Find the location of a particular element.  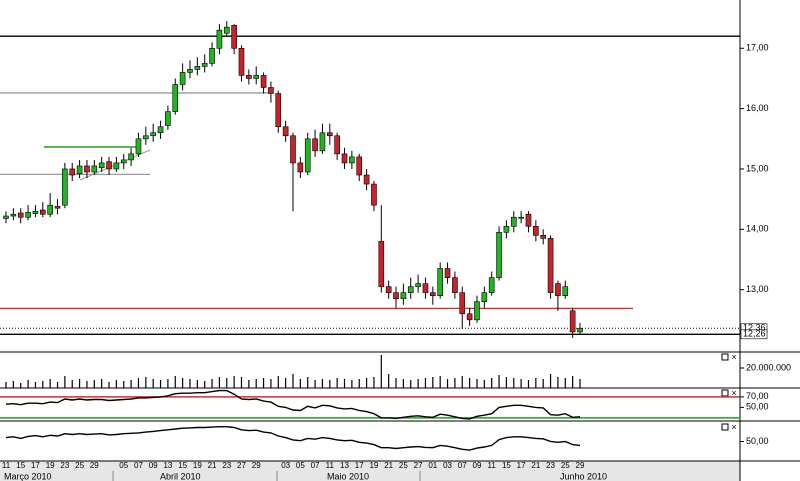

x-tick-label: 01 is located at coordinates (432, 465).